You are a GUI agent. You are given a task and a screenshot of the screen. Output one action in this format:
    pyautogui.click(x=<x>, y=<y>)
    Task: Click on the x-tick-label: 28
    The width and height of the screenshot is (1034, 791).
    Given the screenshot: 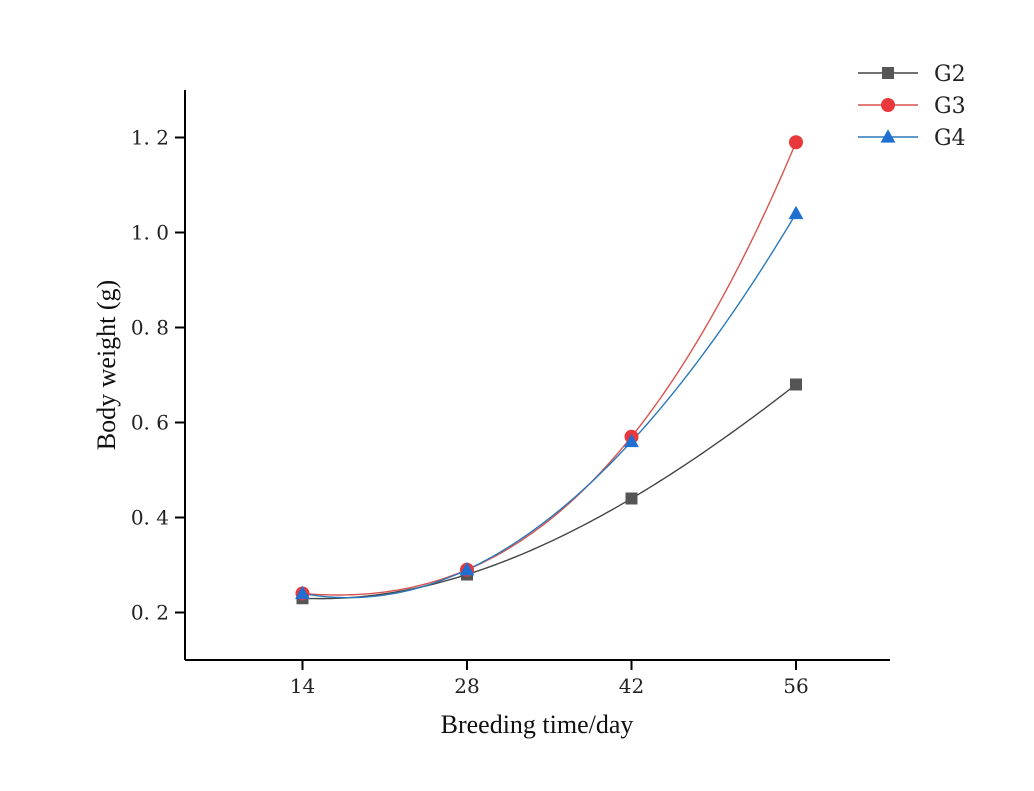 What is the action you would take?
    pyautogui.click(x=466, y=686)
    